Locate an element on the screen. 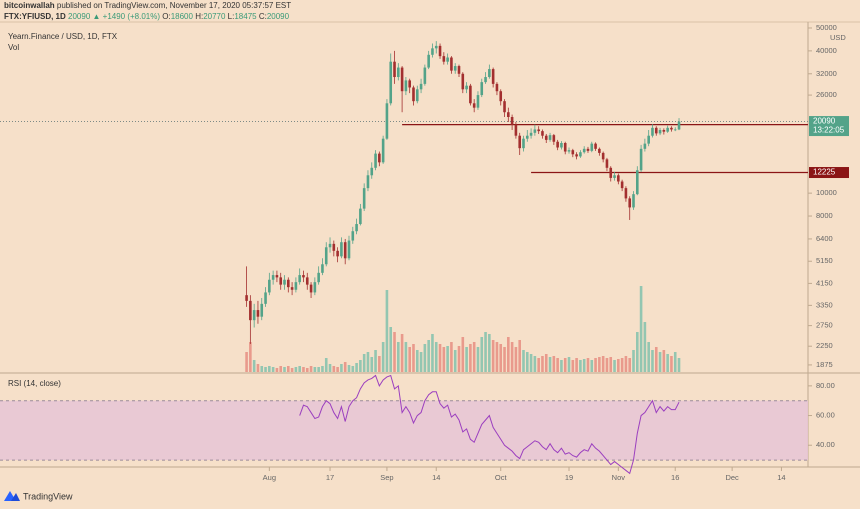 This screenshot has width=860, height=509. x-tick-label: 16 is located at coordinates (675, 477).